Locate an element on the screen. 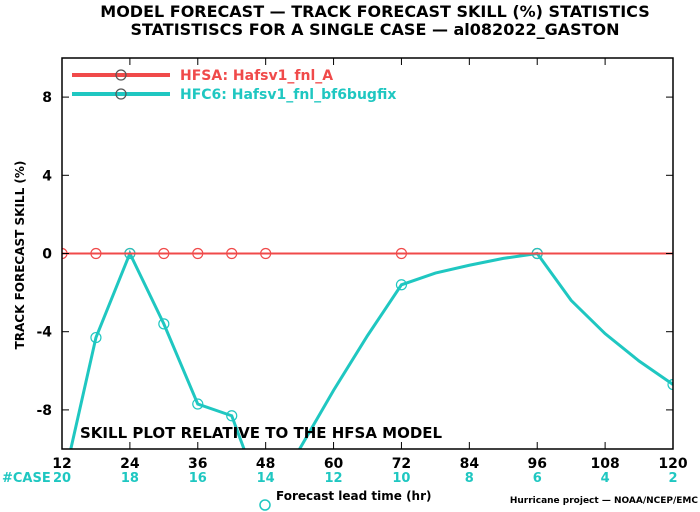 The height and width of the screenshot is (512, 700). credit-text: Hurricane project — NOAA/NCEP/EMC is located at coordinates (604, 501).